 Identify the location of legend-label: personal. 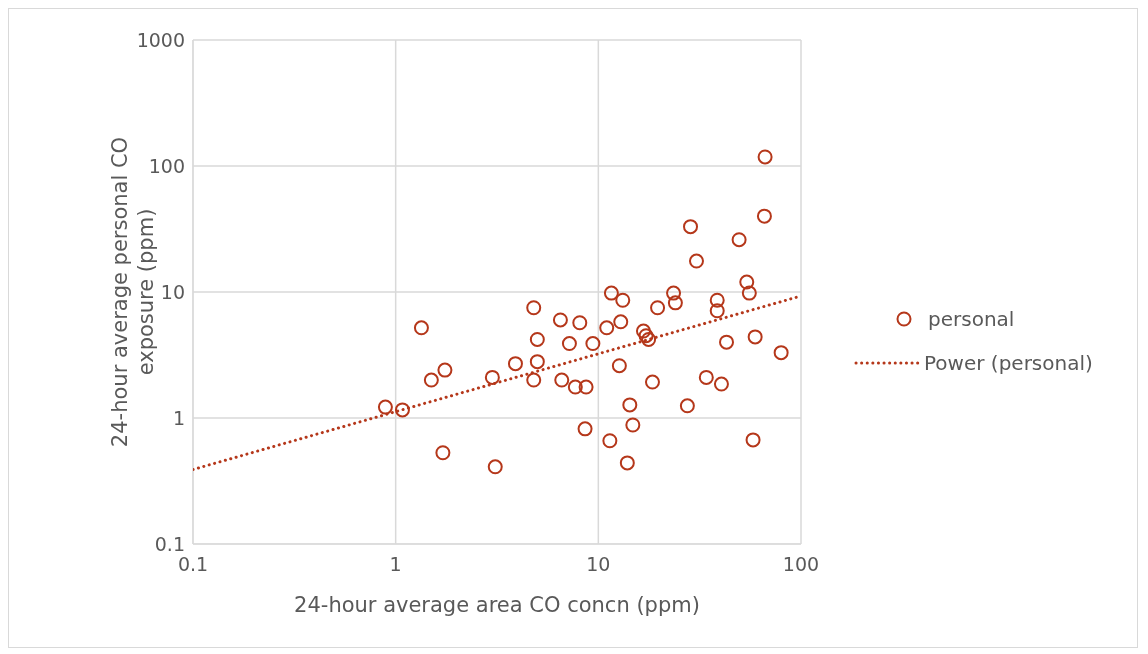
(971, 319).